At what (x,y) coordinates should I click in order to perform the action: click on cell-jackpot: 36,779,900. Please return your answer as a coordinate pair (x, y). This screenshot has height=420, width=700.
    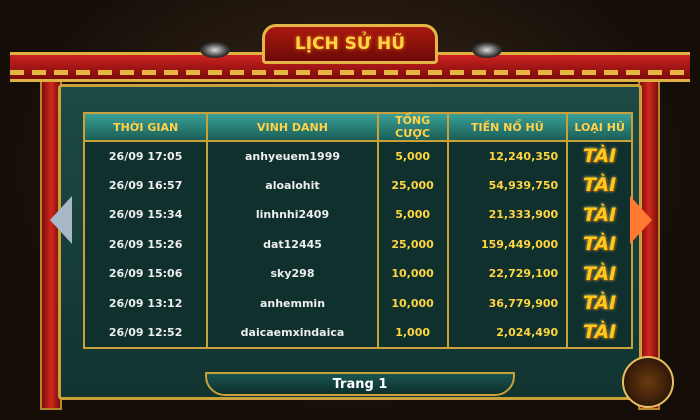
    Looking at the image, I should click on (508, 303).